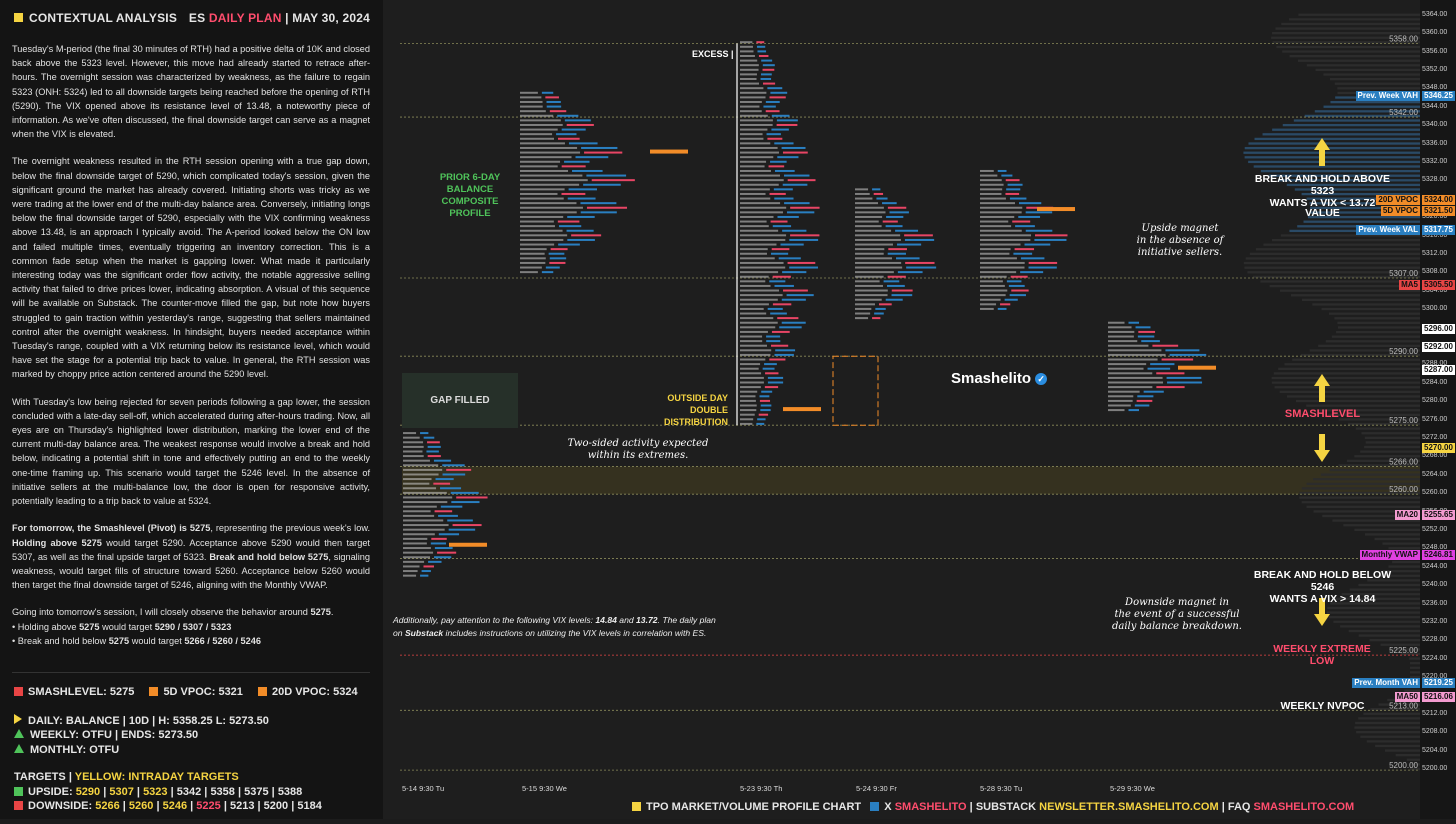 The height and width of the screenshot is (824, 1456). I want to click on up-arrow-icon-shaft, so click(1322, 158).